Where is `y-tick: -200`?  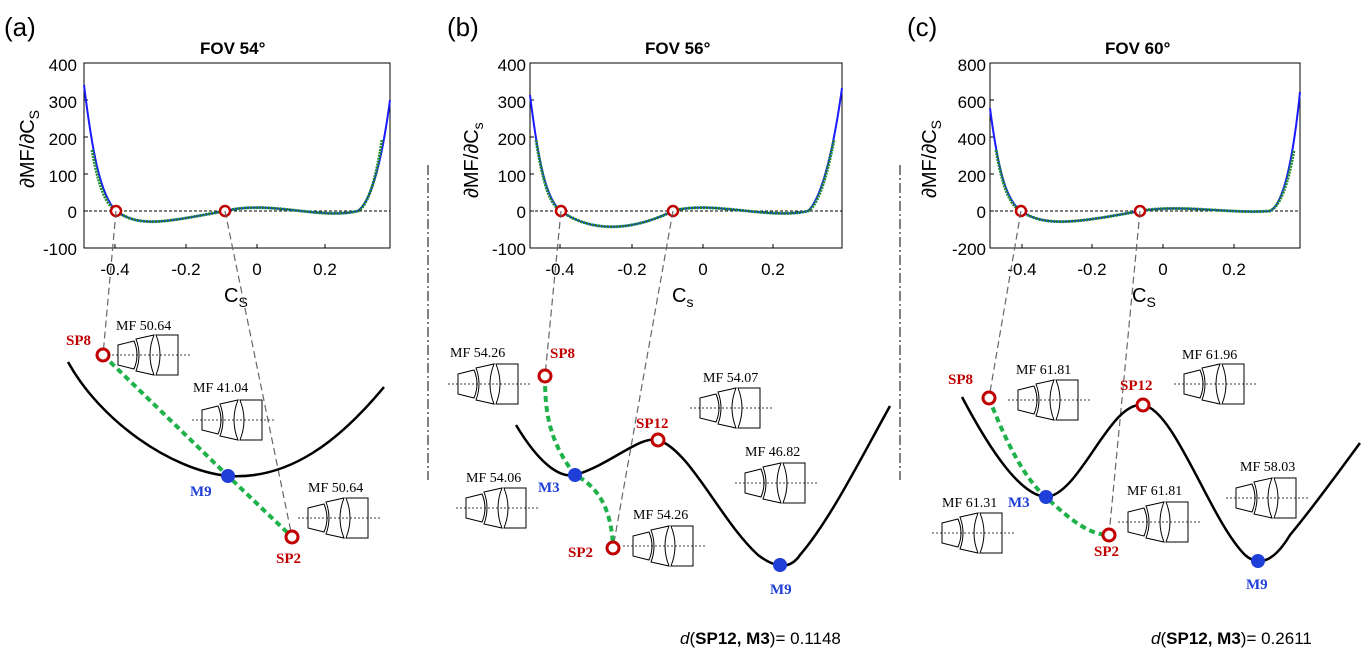
y-tick: -200 is located at coordinates (969, 249).